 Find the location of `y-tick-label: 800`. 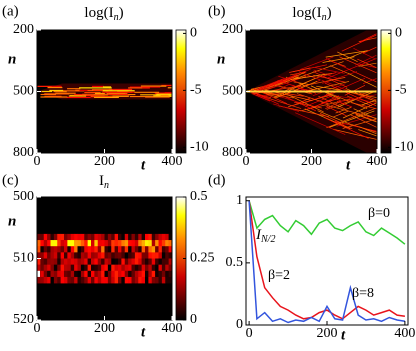

y-tick-label: 800 is located at coordinates (23, 152).